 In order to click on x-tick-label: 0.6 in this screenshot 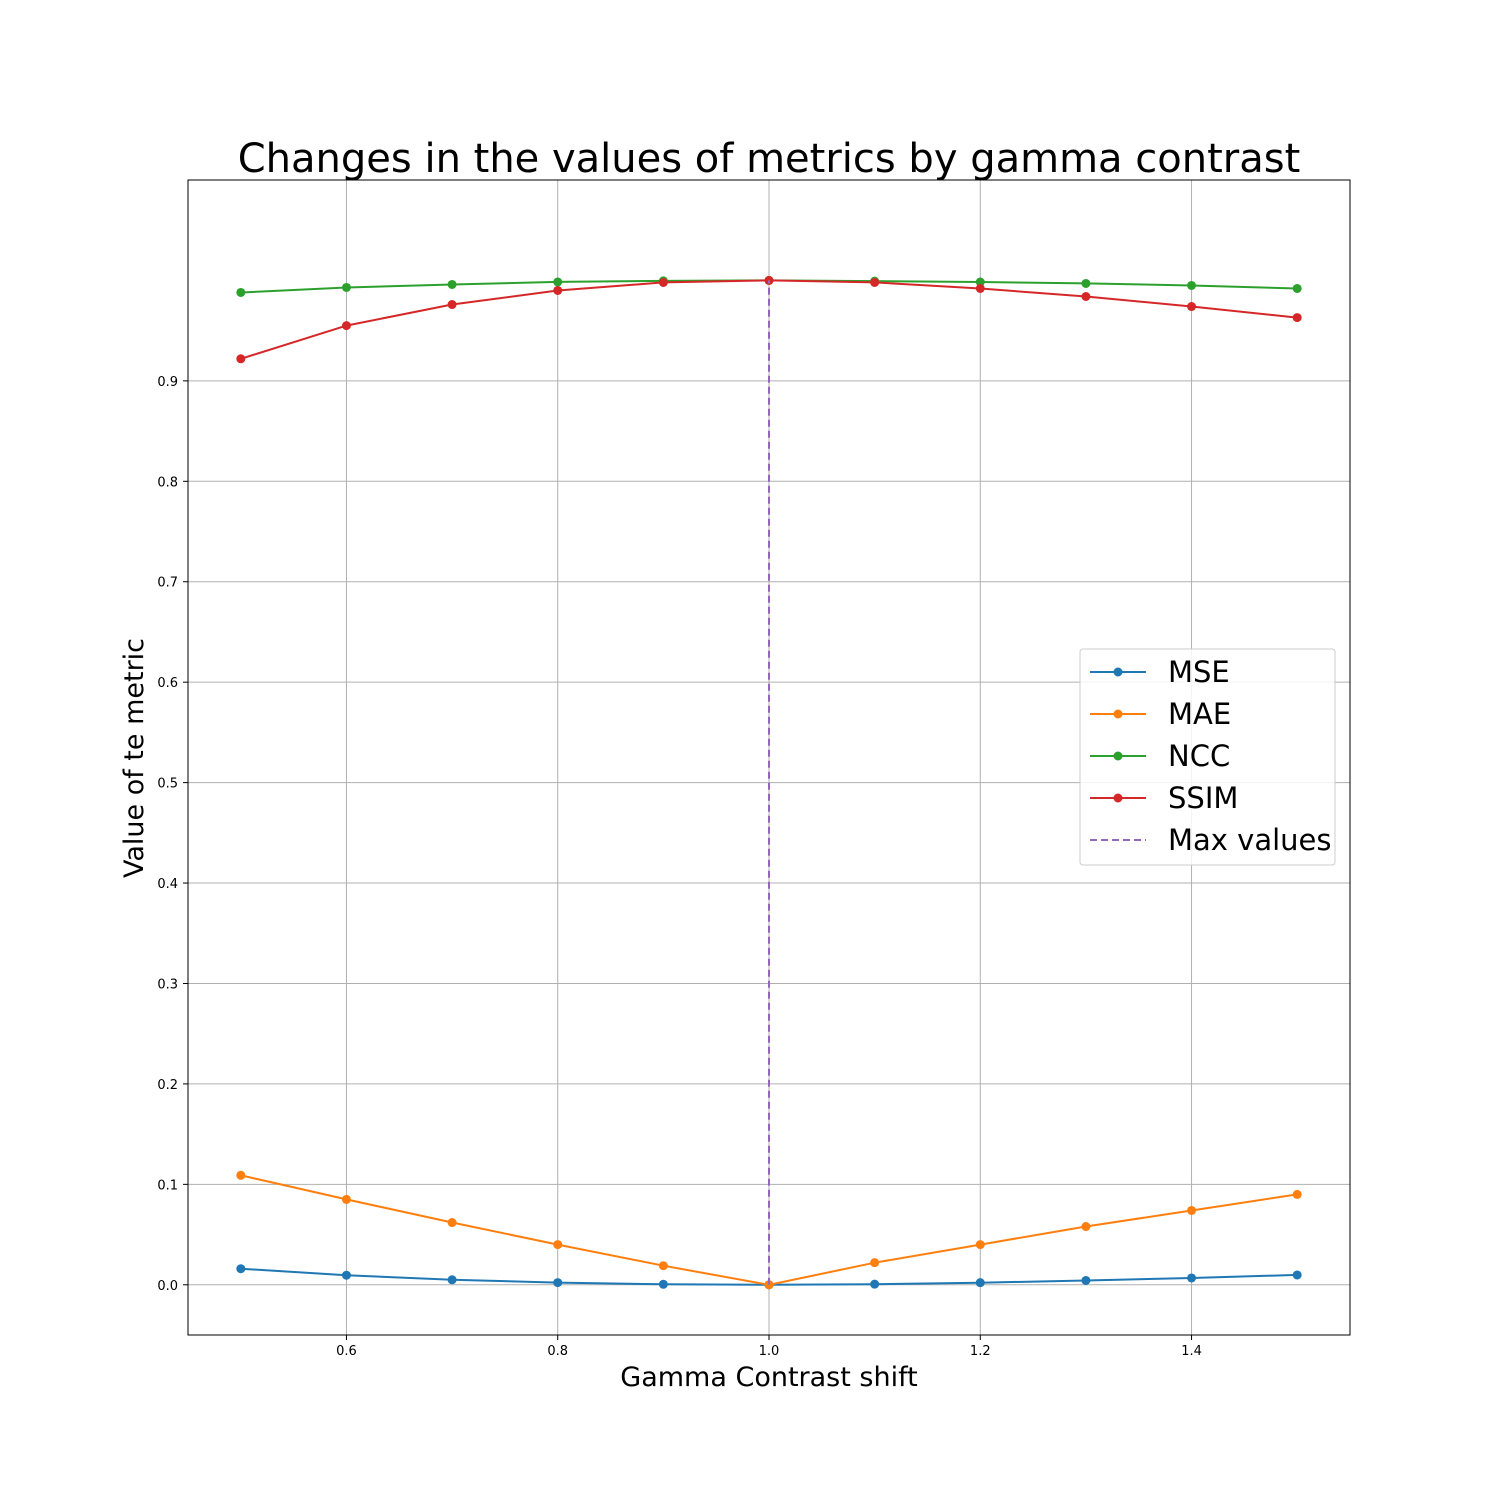, I will do `click(346, 1351)`.